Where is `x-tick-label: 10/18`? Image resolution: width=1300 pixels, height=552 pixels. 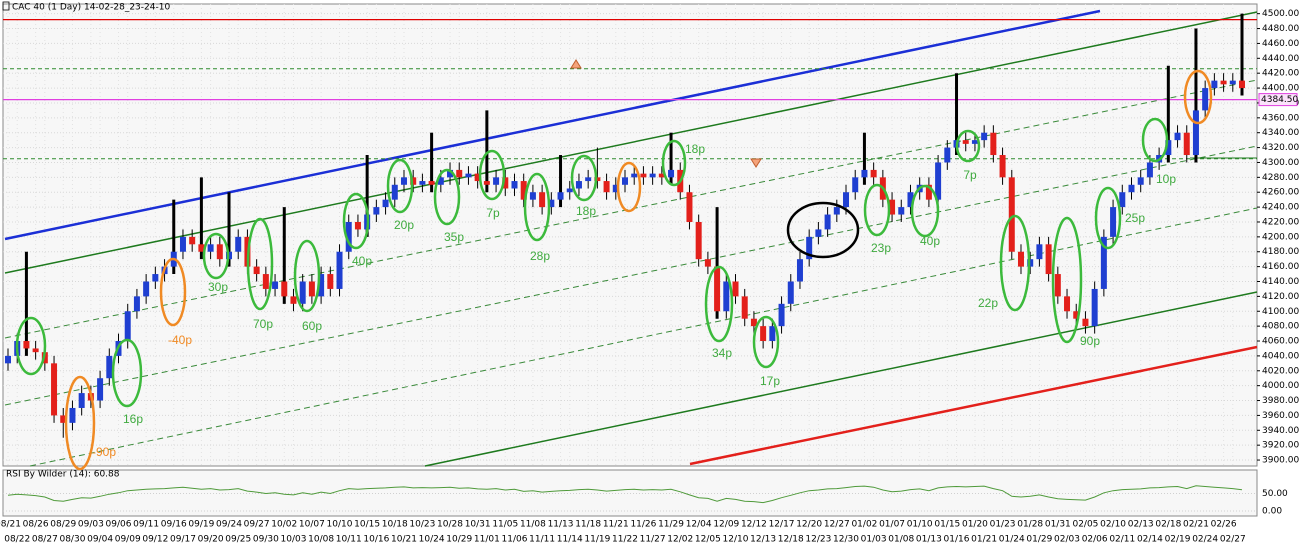
x-tick-label: 10/18 is located at coordinates (395, 525).